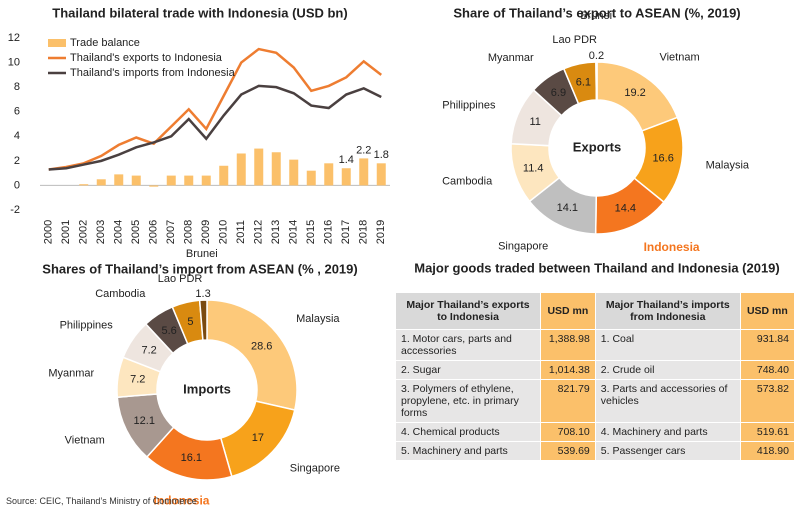  Describe the element at coordinates (329, 232) in the screenshot. I see `x-tick-label: 2016` at that location.